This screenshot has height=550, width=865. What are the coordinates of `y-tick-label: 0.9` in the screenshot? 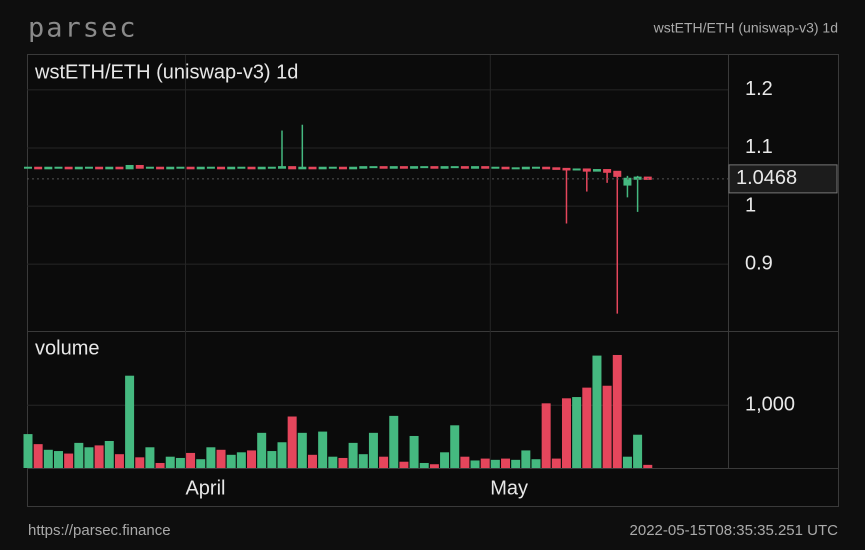 It's located at (759, 263).